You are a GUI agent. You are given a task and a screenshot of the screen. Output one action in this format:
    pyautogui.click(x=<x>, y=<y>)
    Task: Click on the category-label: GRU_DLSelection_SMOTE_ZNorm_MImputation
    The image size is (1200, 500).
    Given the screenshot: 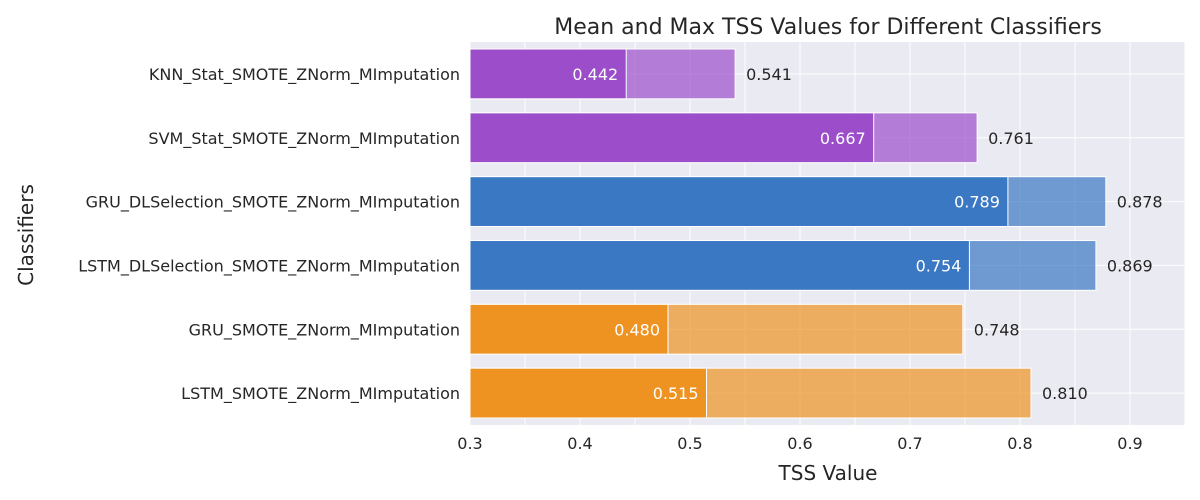 What is the action you would take?
    pyautogui.click(x=273, y=203)
    